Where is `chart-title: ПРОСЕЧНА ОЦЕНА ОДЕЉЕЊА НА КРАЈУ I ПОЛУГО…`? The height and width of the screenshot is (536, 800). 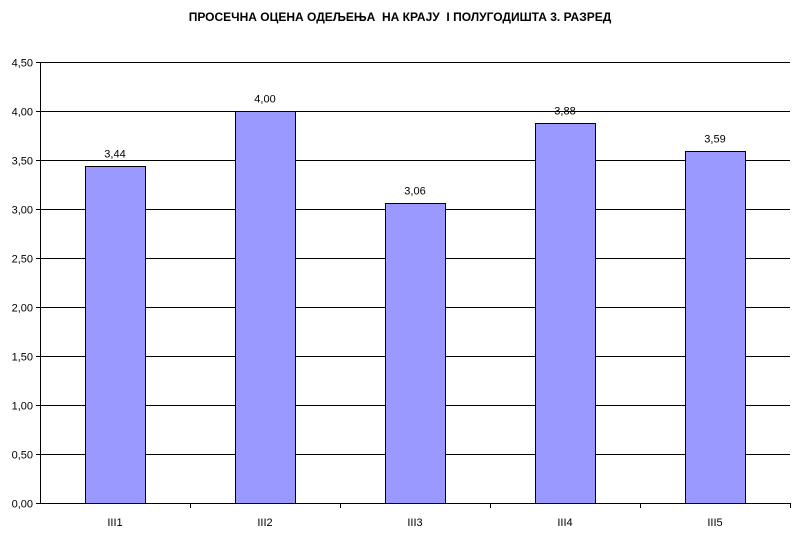
chart-title: ПРОСЕЧНА ОЦЕНА ОДЕЉЕЊА НА КРАЈУ I ПОЛУГО… is located at coordinates (400, 17).